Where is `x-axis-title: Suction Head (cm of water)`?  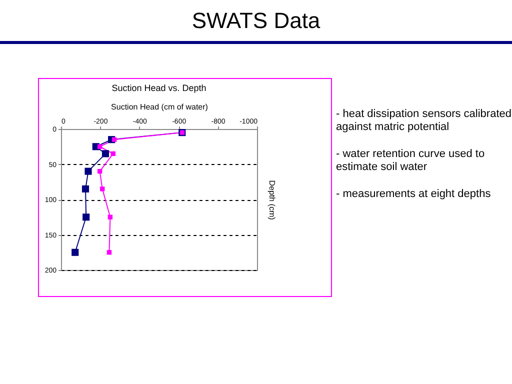 x-axis-title: Suction Head (cm of water) is located at coordinates (159, 107).